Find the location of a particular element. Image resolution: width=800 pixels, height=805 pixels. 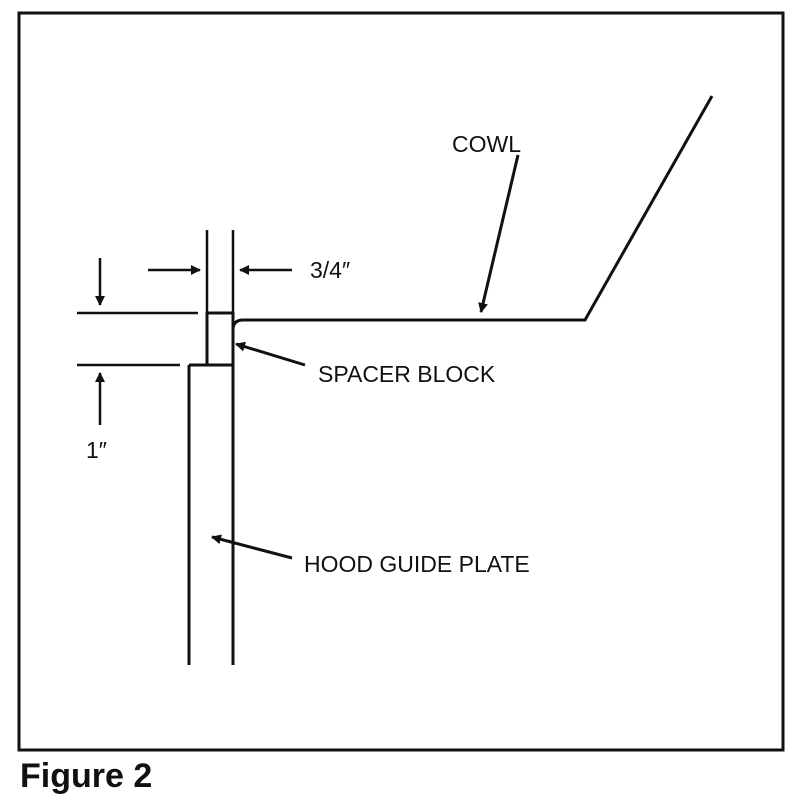

hood-guide-plate-label: HOOD GUIDE PLATE is located at coordinates (417, 564).